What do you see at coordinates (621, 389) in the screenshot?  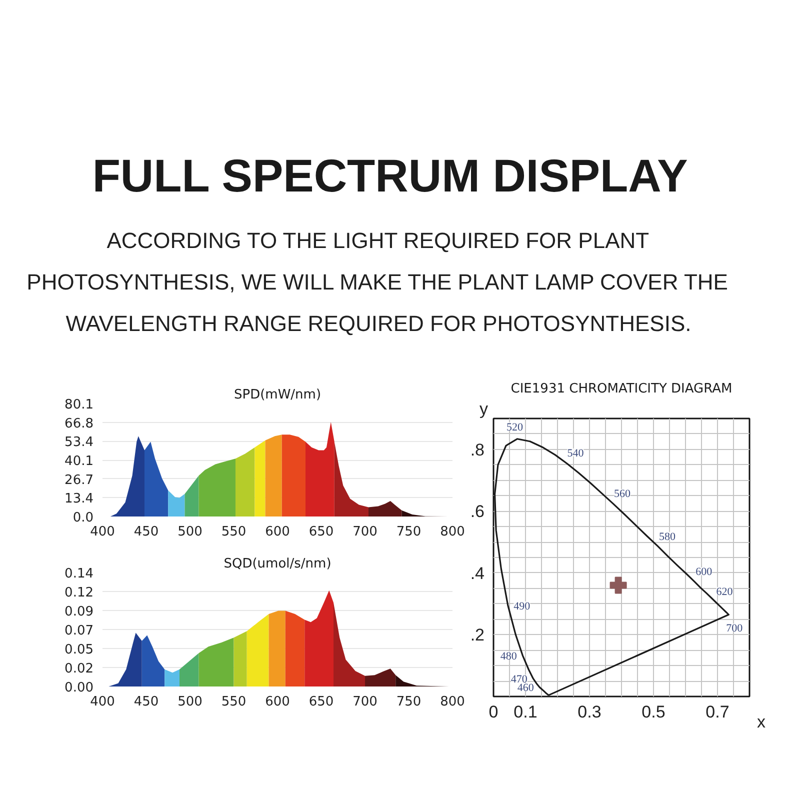 I see `chart-title: CIE1931 CHROMATICITY DIAGRAM` at bounding box center [621, 389].